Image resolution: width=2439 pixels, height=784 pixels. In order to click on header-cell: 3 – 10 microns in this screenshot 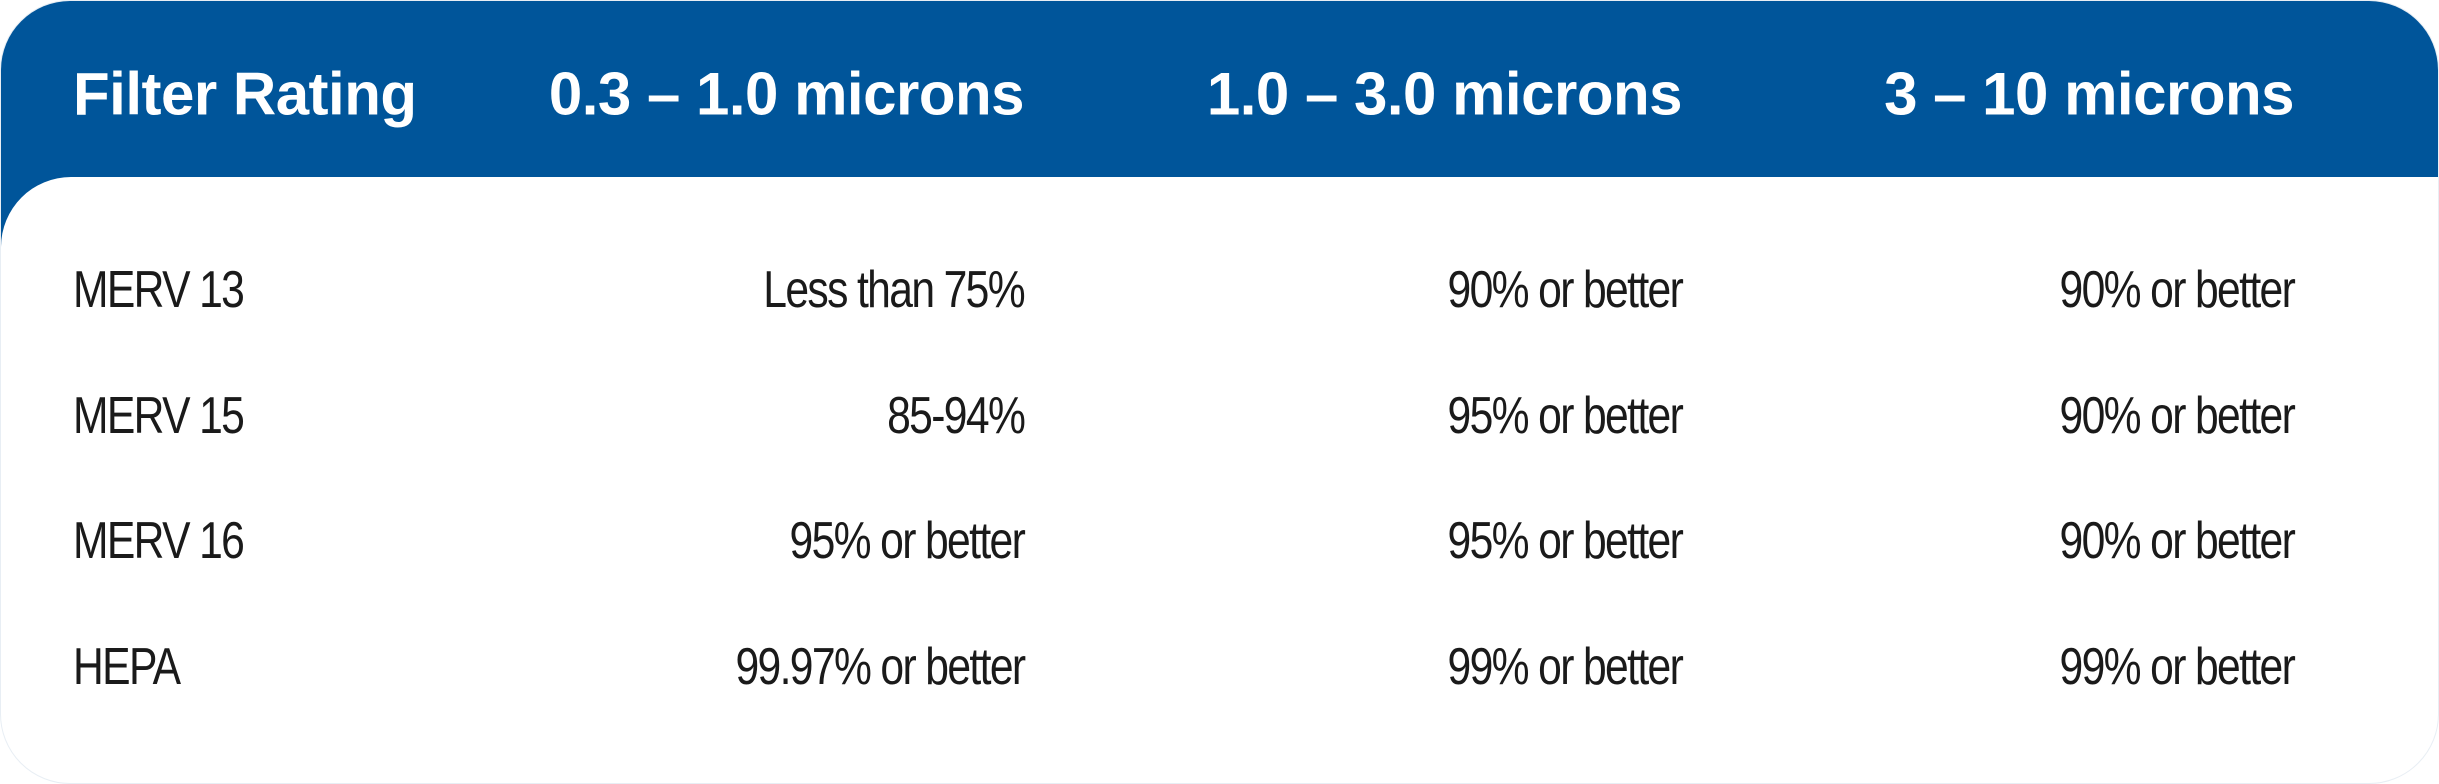, I will do `click(2089, 94)`.